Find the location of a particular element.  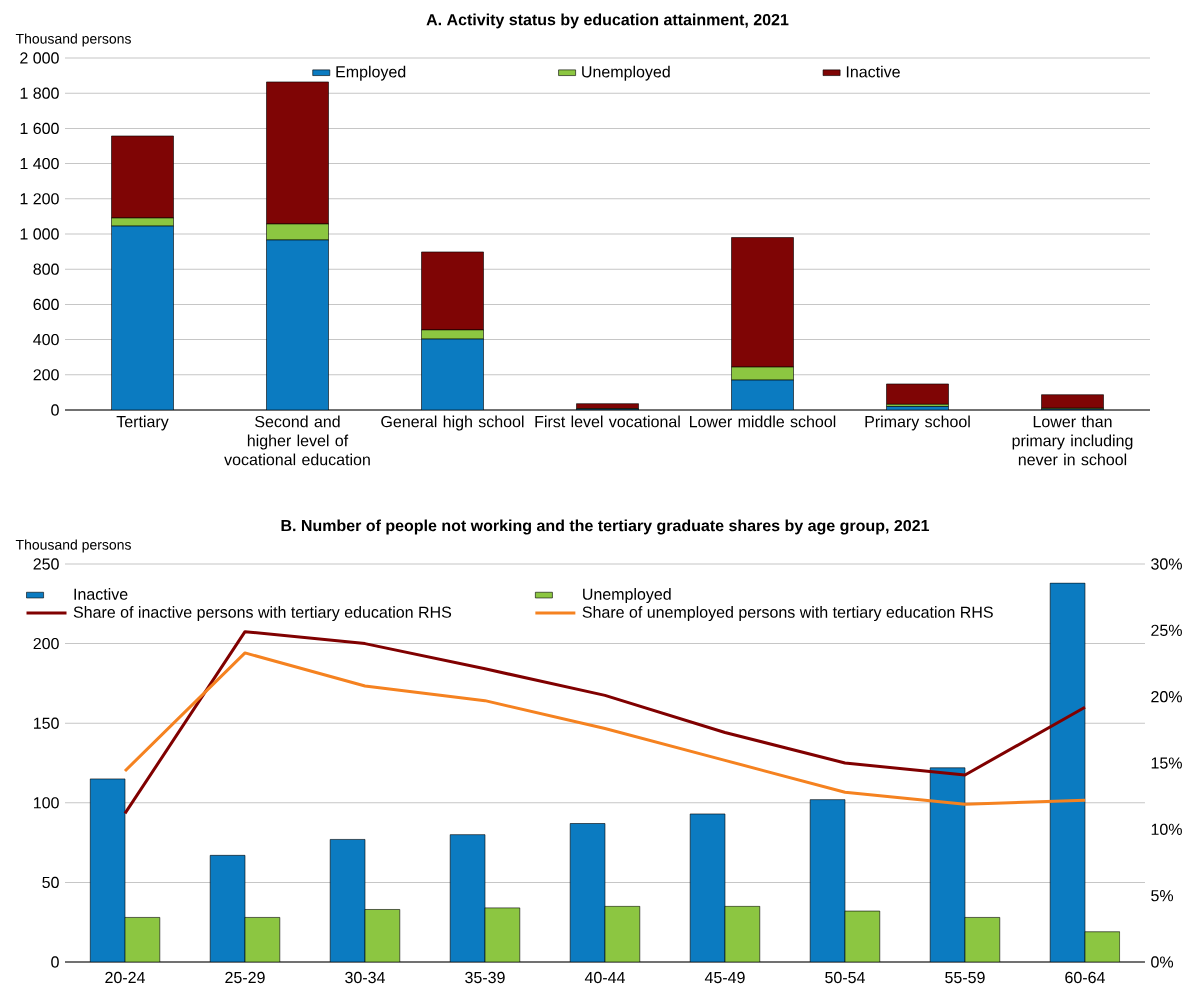

x-tick-label: Lower middle school is located at coordinates (763, 421).